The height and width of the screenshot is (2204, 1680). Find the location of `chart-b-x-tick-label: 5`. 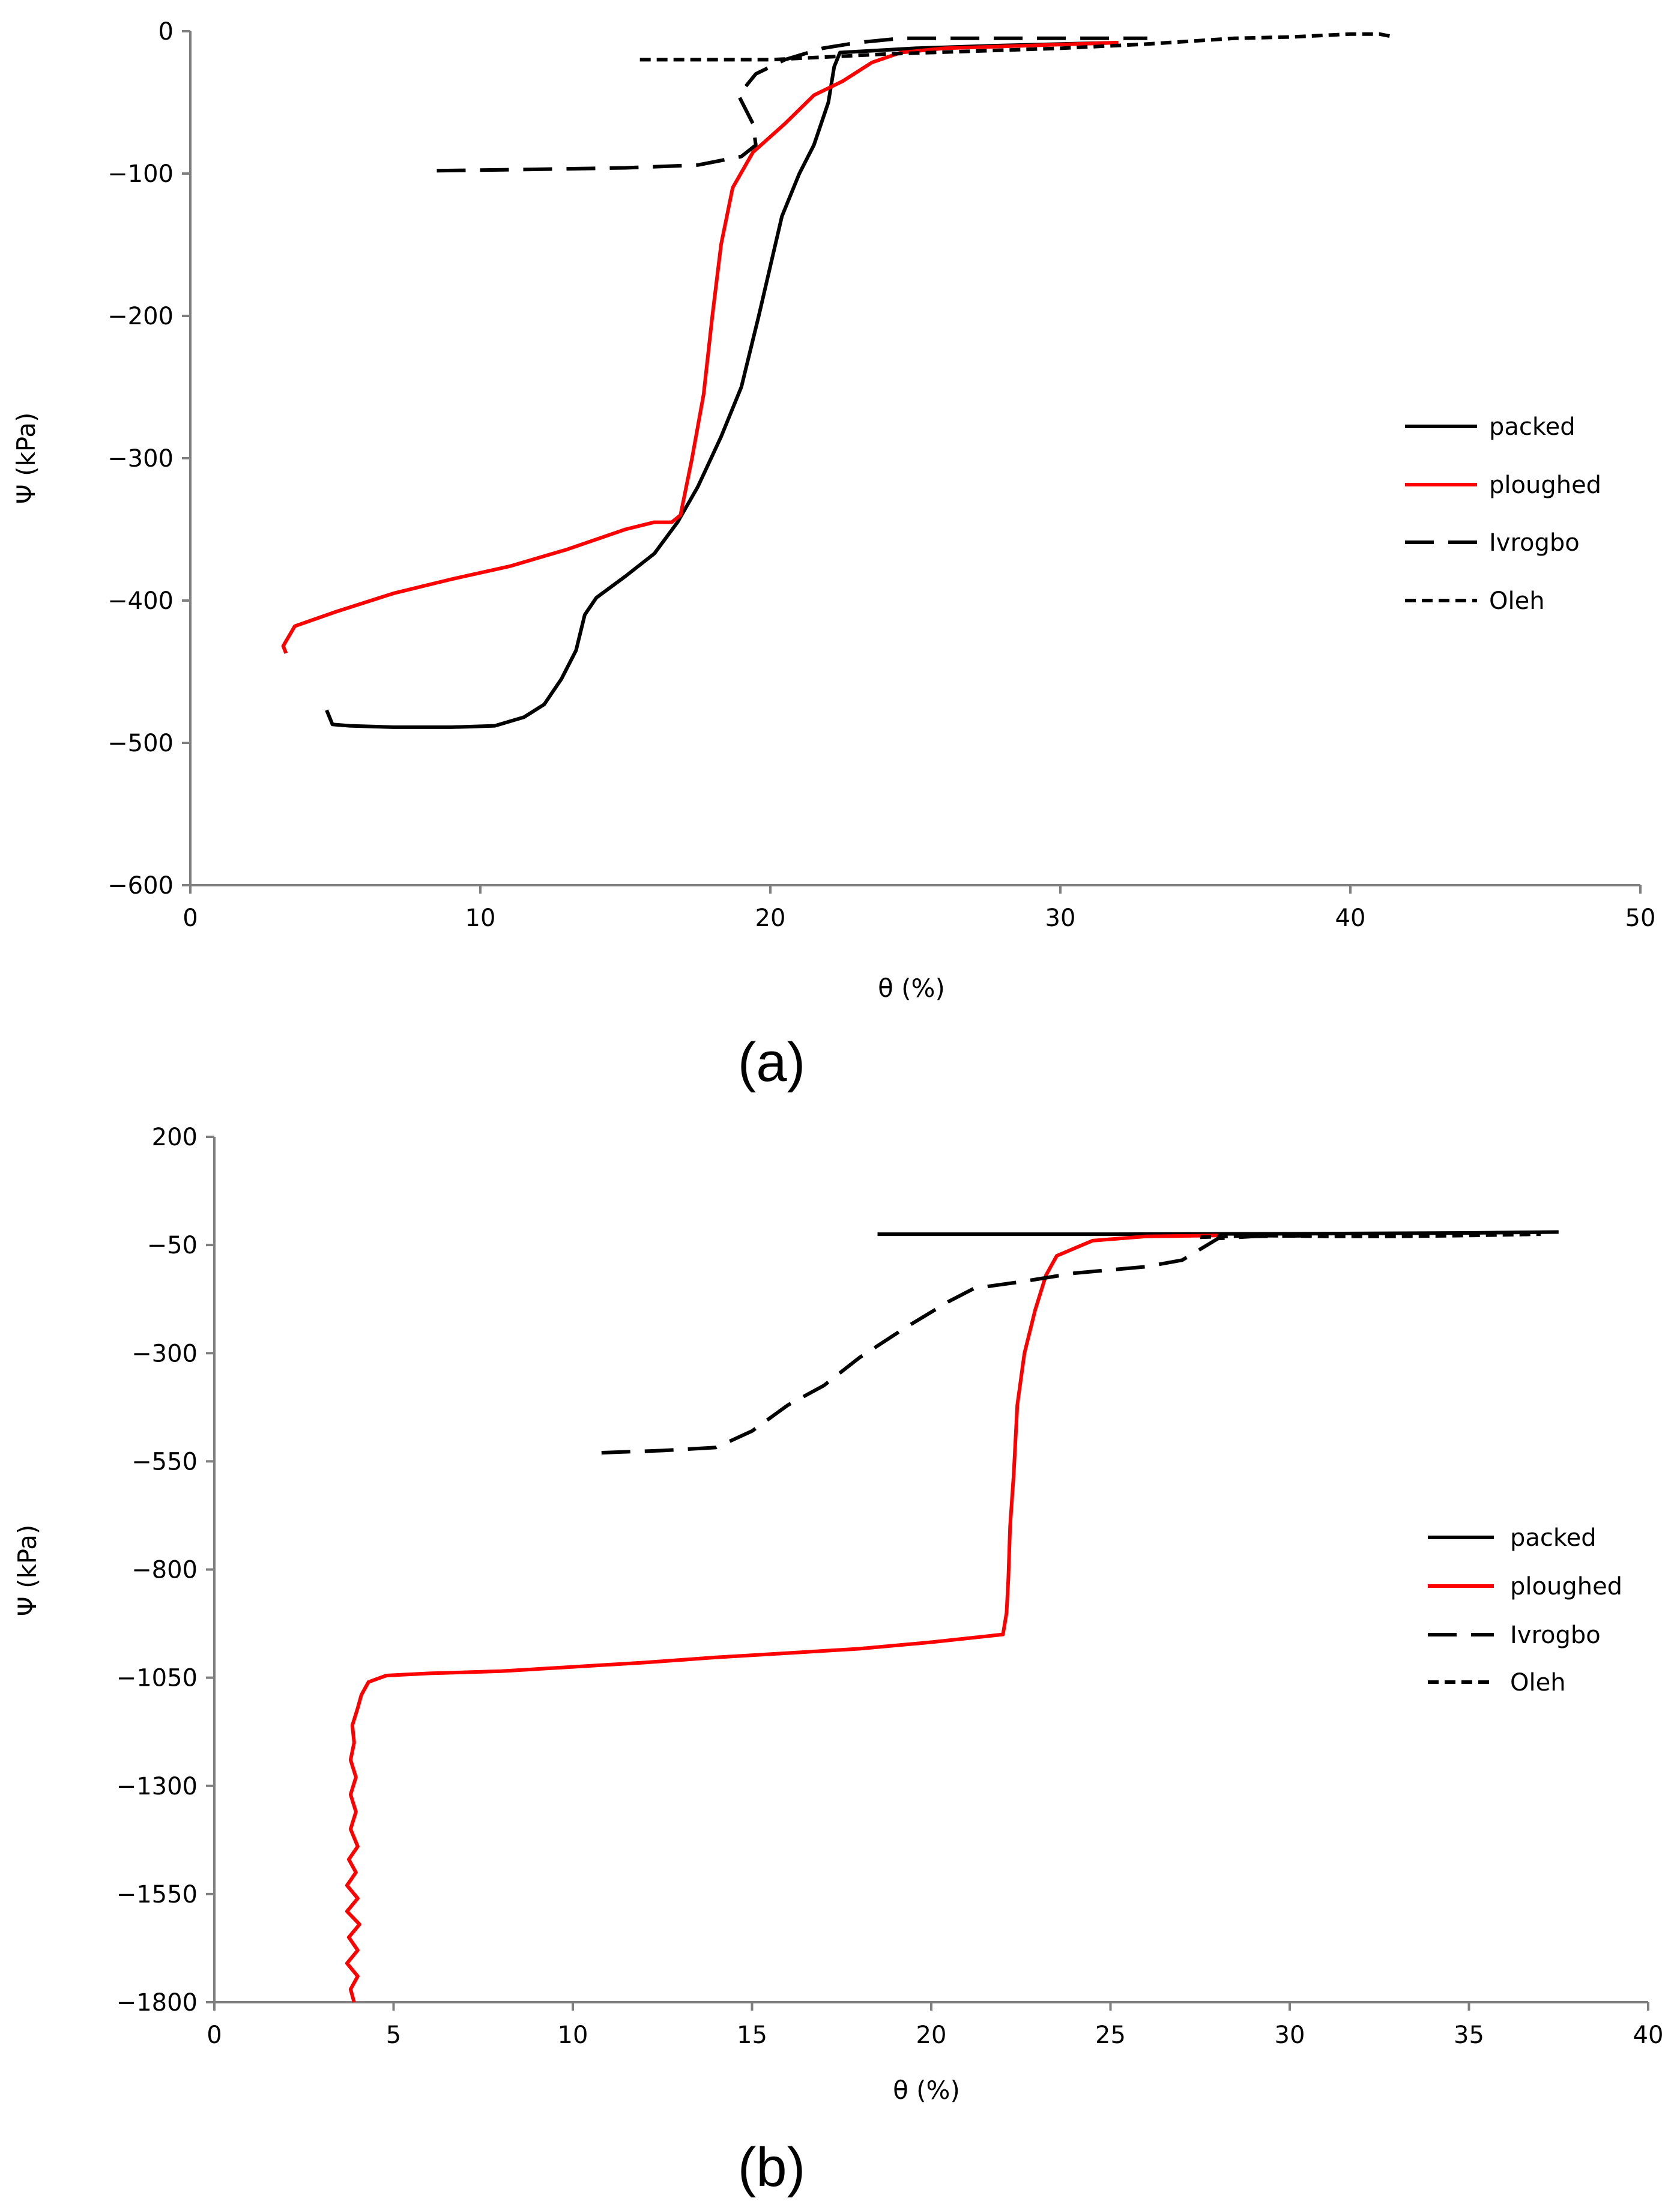

chart-b-x-tick-label: 5 is located at coordinates (393, 2035).